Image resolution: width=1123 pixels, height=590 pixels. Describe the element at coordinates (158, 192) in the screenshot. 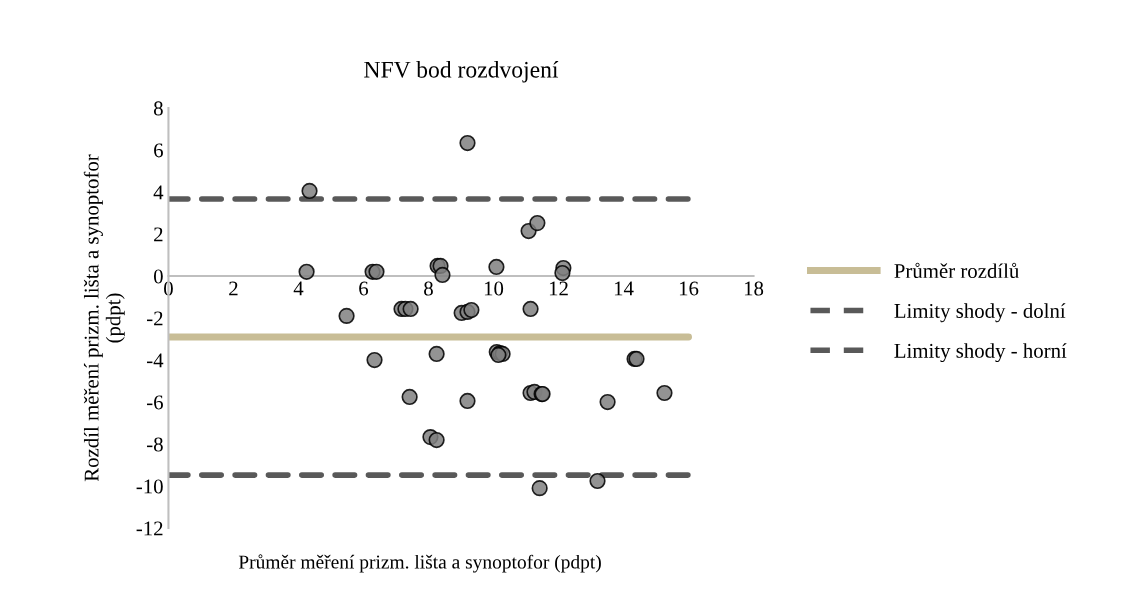

I see `y-tick-label: 4` at that location.